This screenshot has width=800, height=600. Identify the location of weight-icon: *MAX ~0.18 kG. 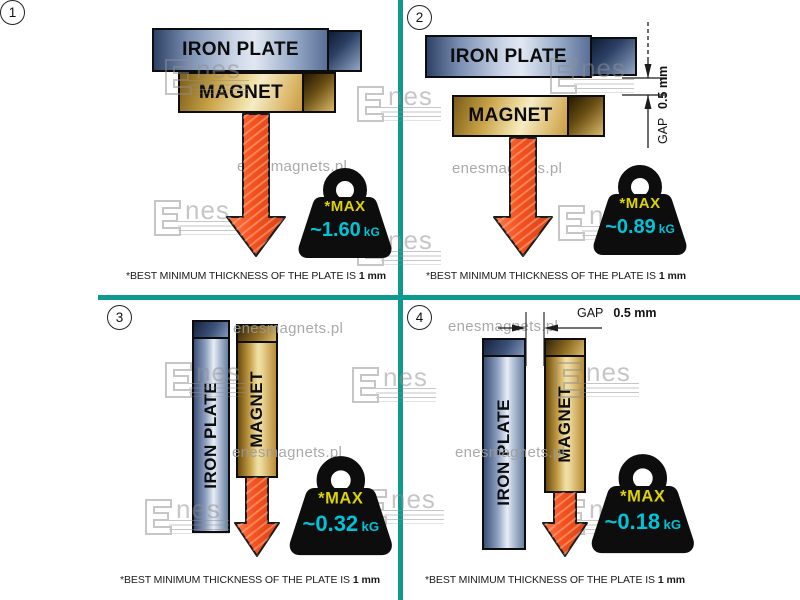
(643, 503).